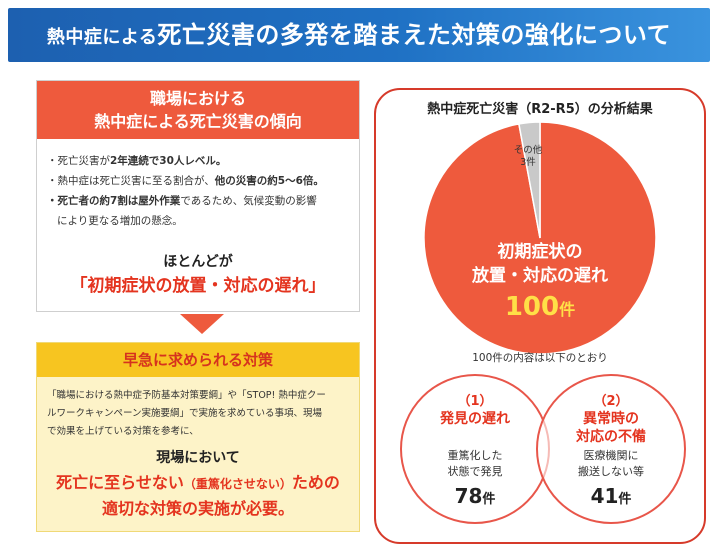 The width and height of the screenshot is (720, 550). I want to click on circle2-title-line1: 異常時の, so click(611, 419).